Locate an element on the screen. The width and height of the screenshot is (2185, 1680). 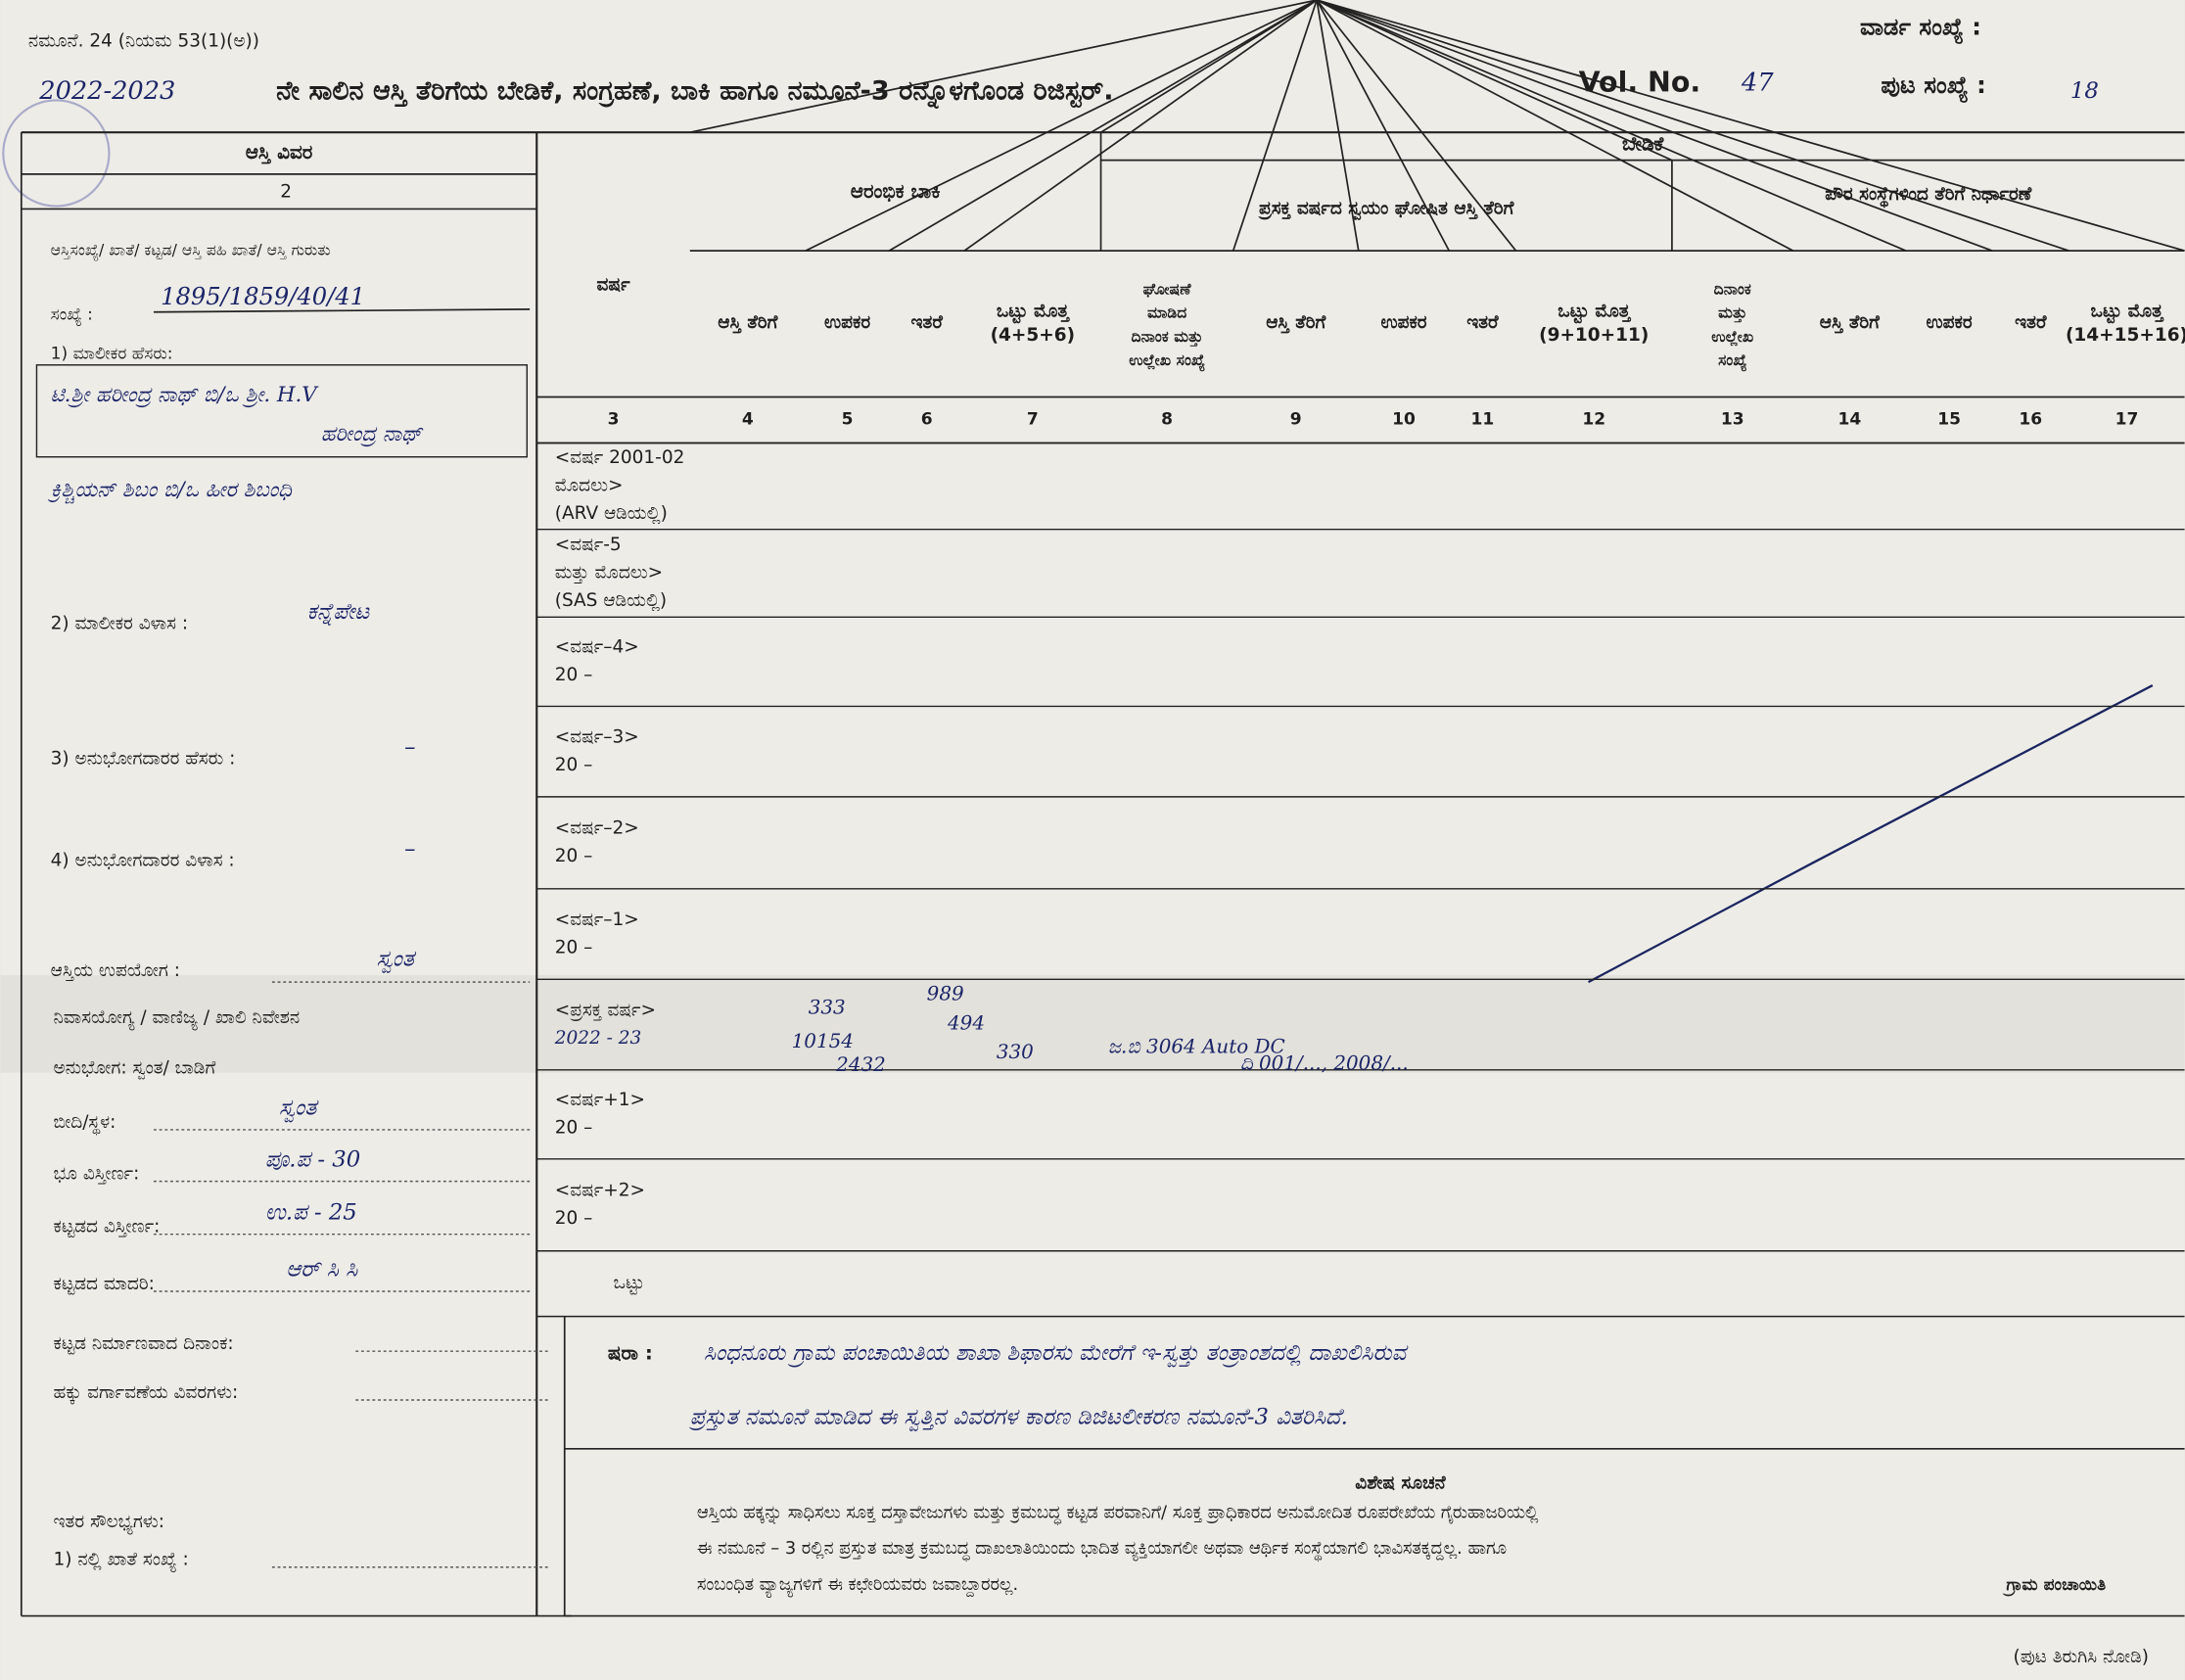
entry: 494 is located at coordinates (966, 1022).